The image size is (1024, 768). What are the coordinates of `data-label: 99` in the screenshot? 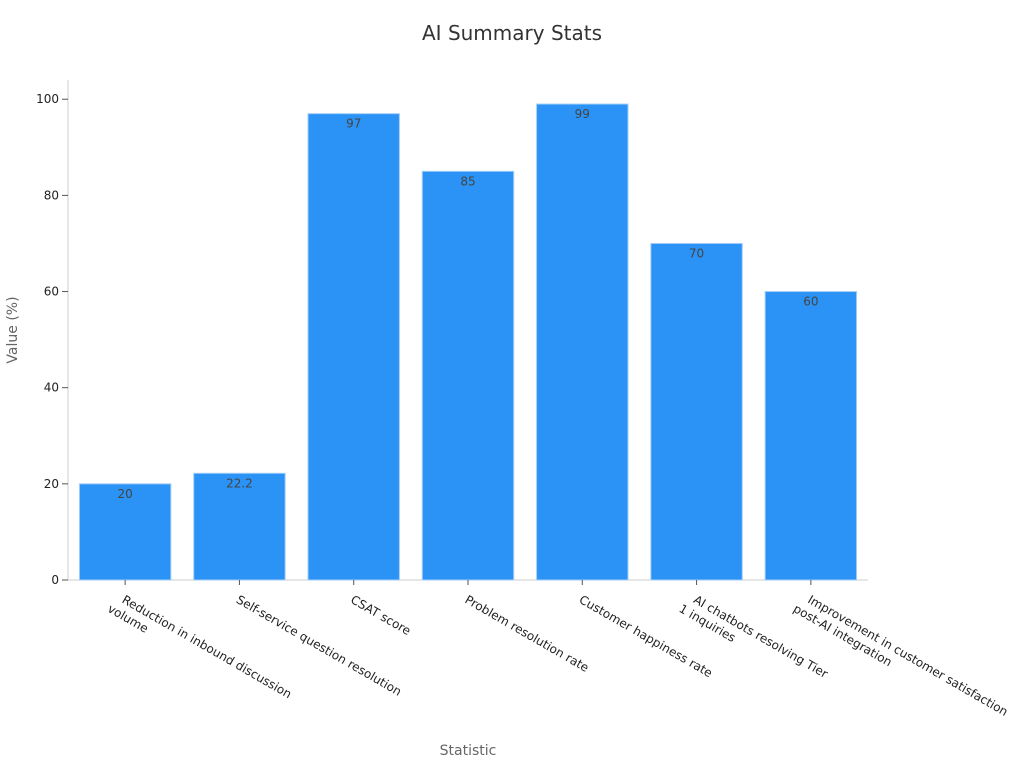 It's located at (582, 114).